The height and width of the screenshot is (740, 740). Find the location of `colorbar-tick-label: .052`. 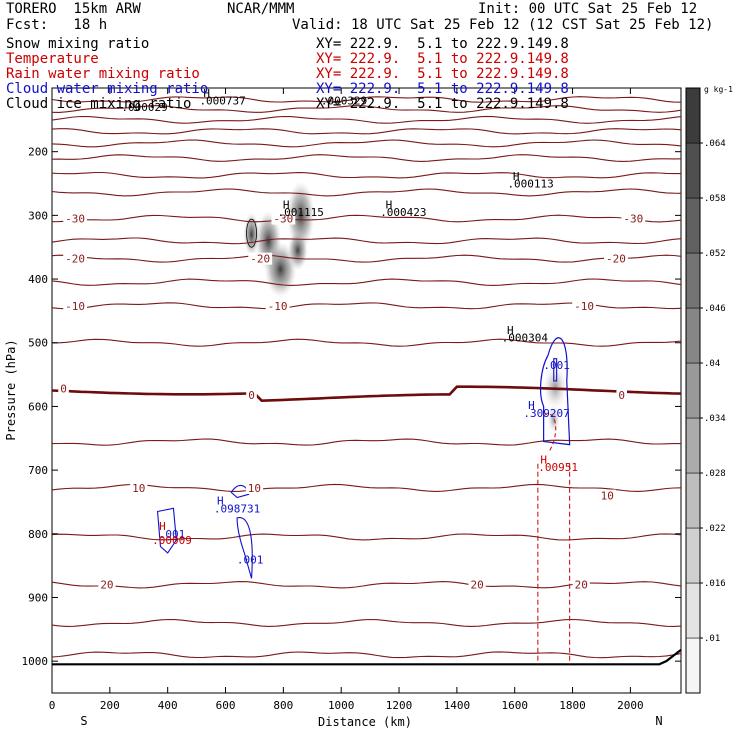

colorbar-tick-label: .052 is located at coordinates (715, 254).